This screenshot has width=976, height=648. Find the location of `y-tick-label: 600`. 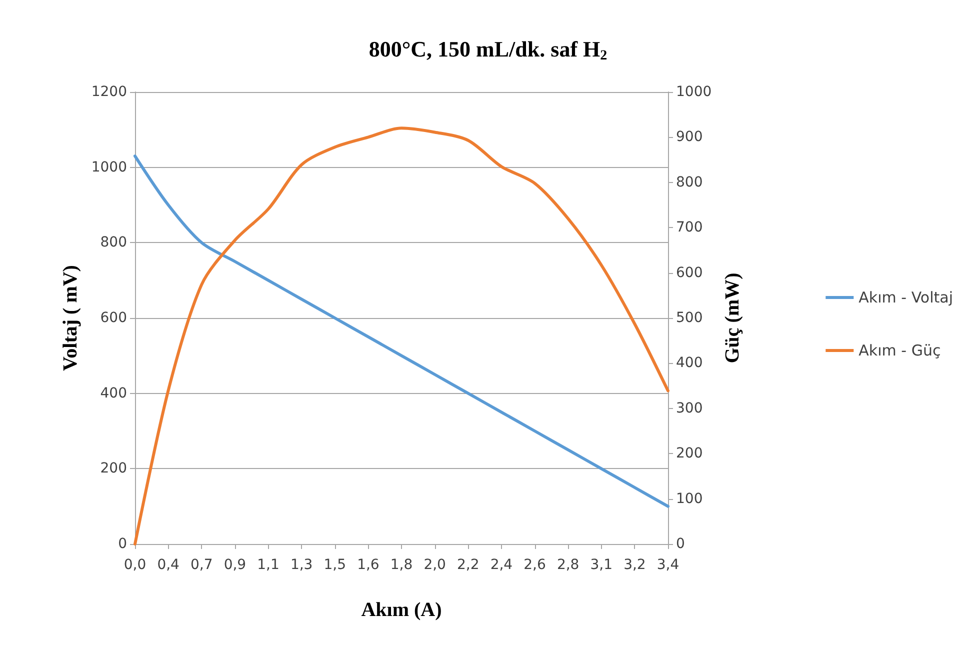

y-tick-label: 600 is located at coordinates (113, 318).